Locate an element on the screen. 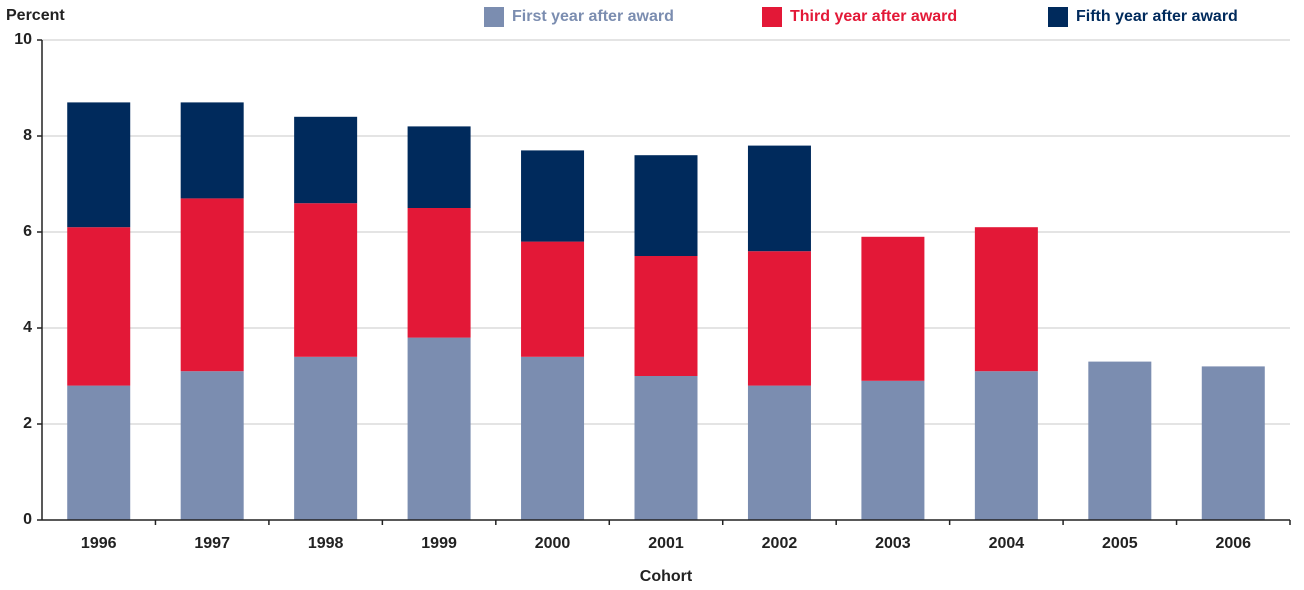 The width and height of the screenshot is (1304, 590). y-tick-label: 8 is located at coordinates (27, 135).